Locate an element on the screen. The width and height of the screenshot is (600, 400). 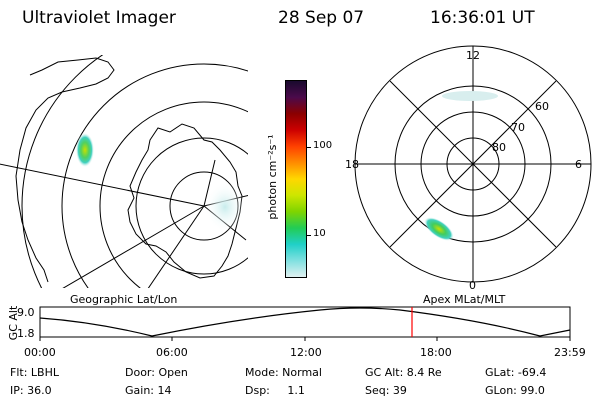
colorbar is located at coordinates (296, 179).